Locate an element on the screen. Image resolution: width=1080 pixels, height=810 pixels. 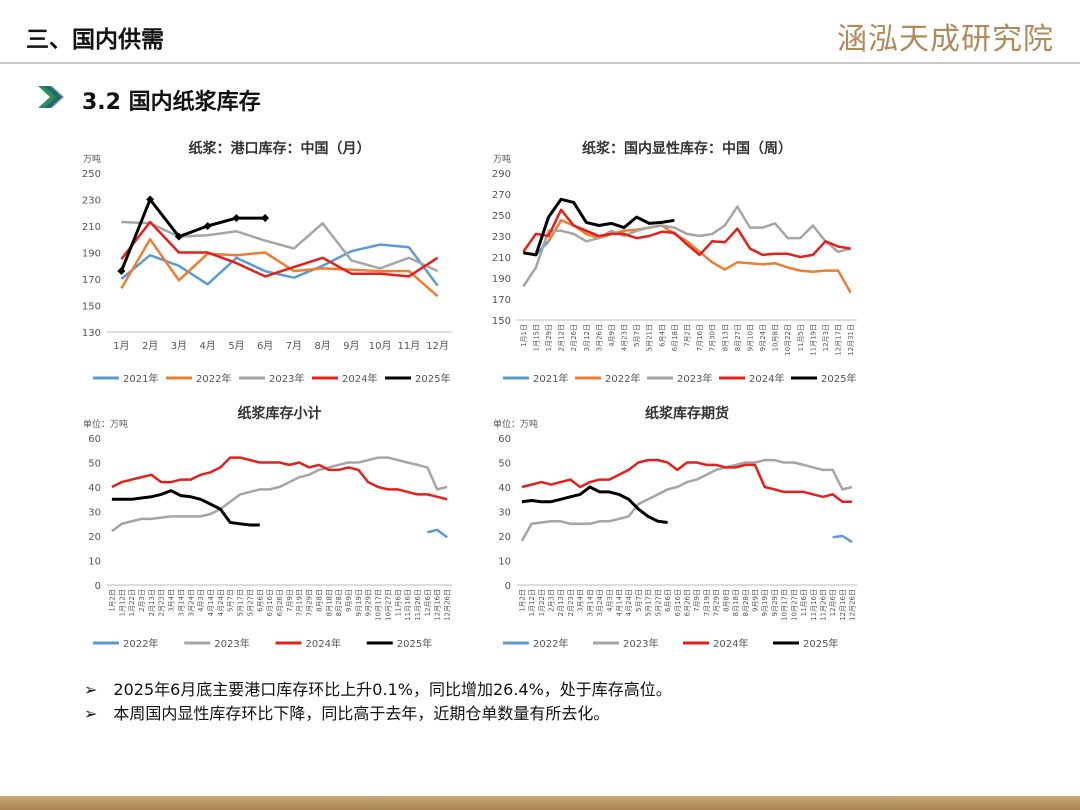
x-tick-label: 7月 is located at coordinates (294, 346).